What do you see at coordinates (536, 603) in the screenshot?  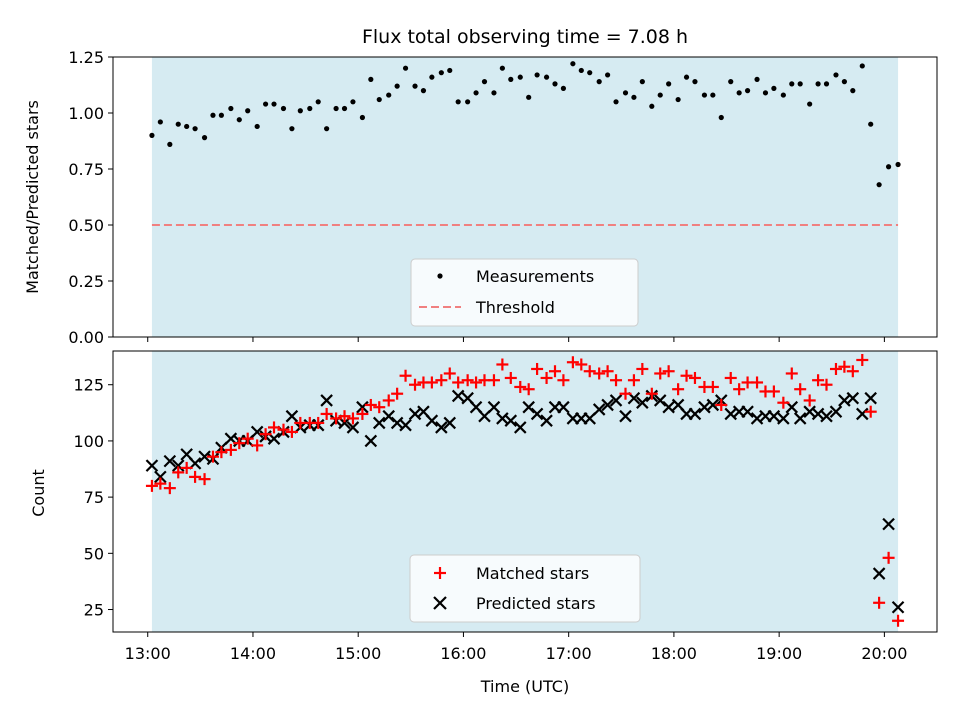 I see `legend-predicted-label: Predicted stars` at bounding box center [536, 603].